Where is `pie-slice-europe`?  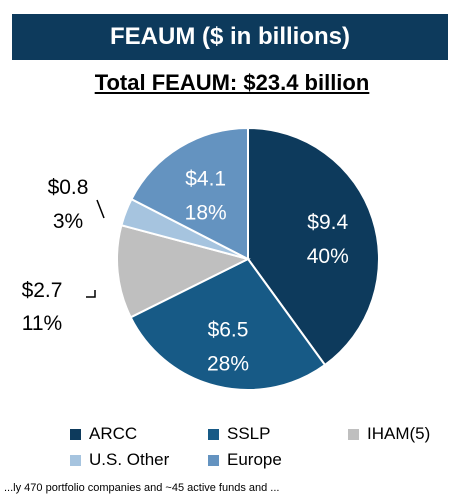 pie-slice-europe is located at coordinates (189, 193).